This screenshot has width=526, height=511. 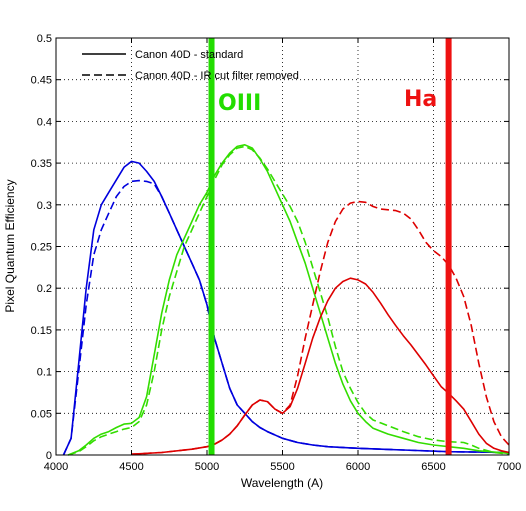 I want to click on y-tick-label: 0.3, so click(x=44, y=206).